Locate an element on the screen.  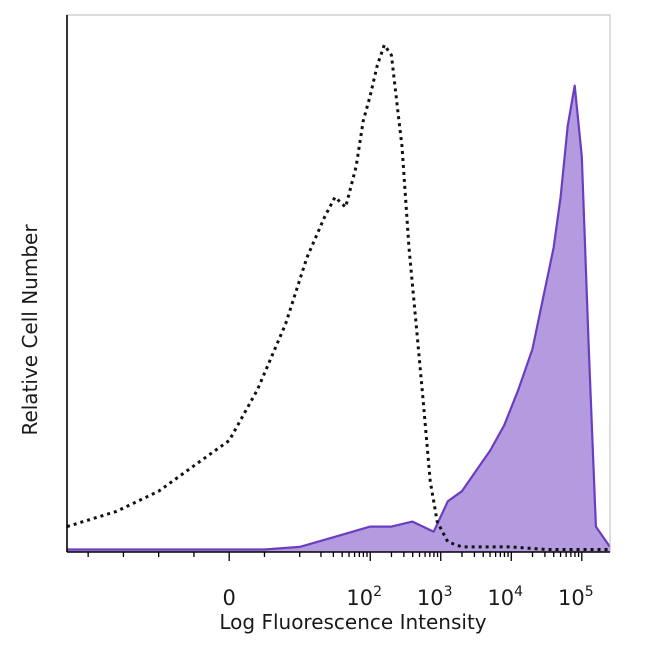
x-tick-label: 102 is located at coordinates (364, 597).